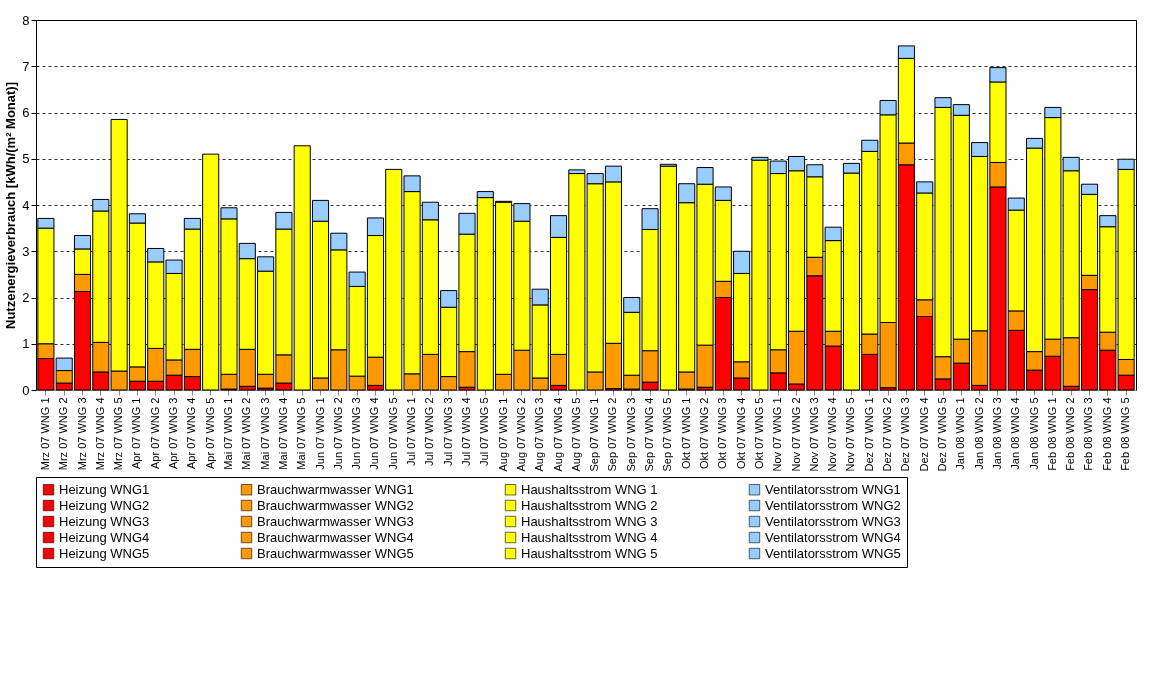  What do you see at coordinates (26, 390) in the screenshot?
I see `y-tick-label: 0` at bounding box center [26, 390].